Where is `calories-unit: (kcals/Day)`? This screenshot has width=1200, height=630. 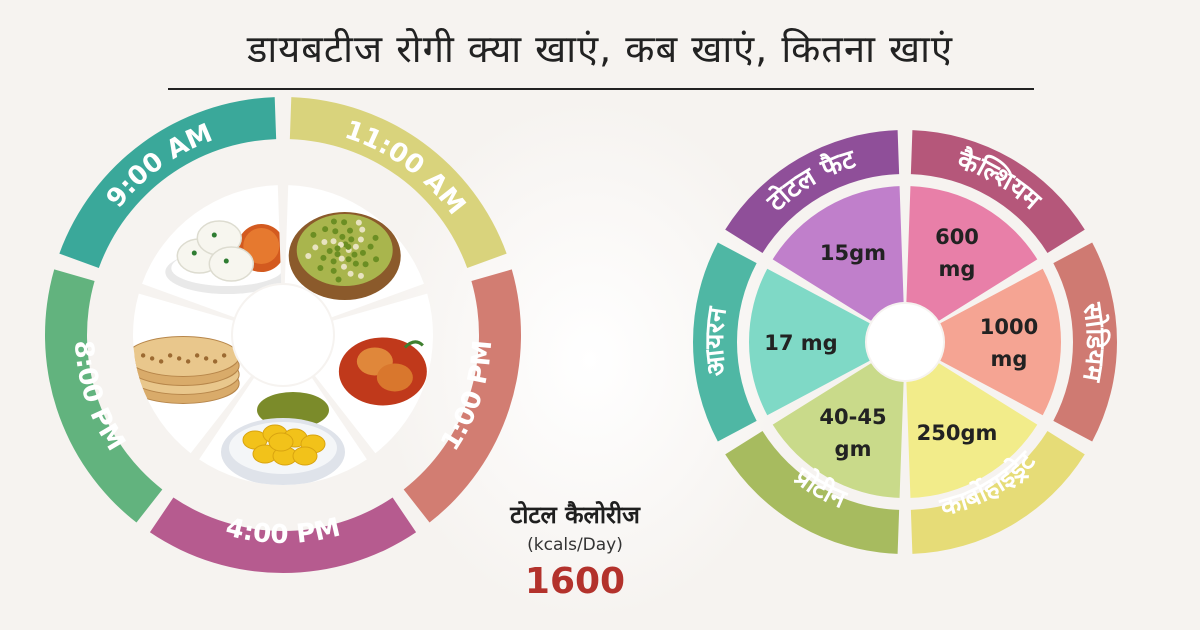
calories-unit: (kcals/Day) is located at coordinates (575, 545).